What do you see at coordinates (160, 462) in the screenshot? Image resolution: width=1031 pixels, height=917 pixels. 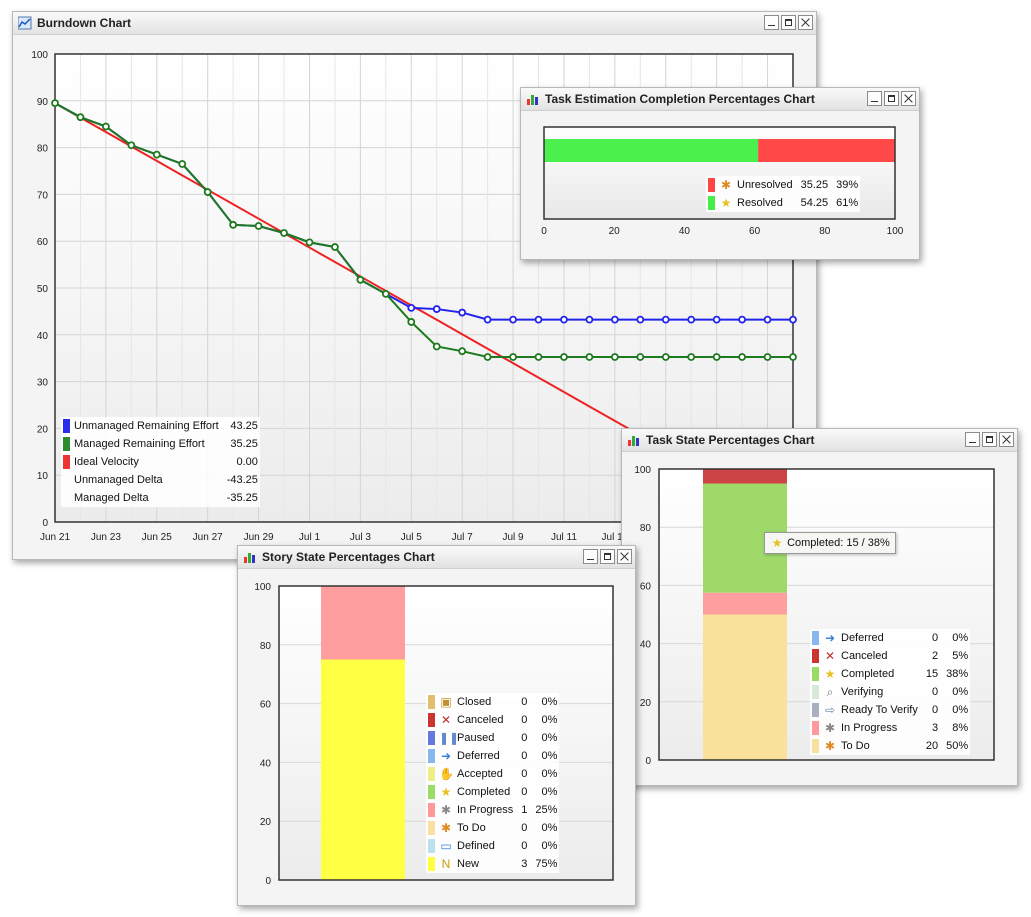 I see `legend-row: Ideal Velocity 0.00` at bounding box center [160, 462].